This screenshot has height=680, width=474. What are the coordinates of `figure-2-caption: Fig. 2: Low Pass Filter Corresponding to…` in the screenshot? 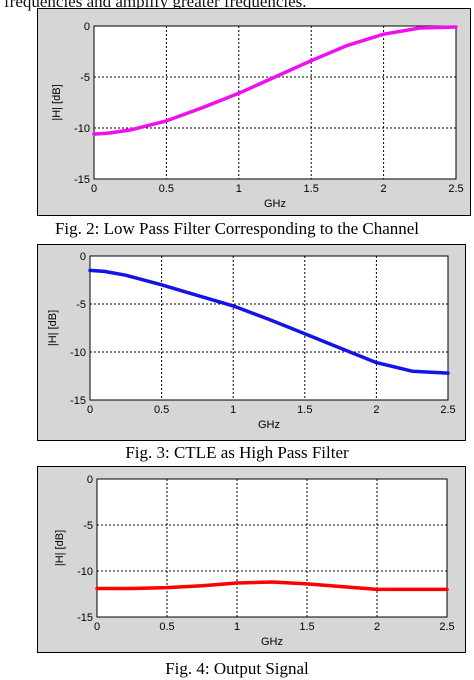 It's located at (237, 228).